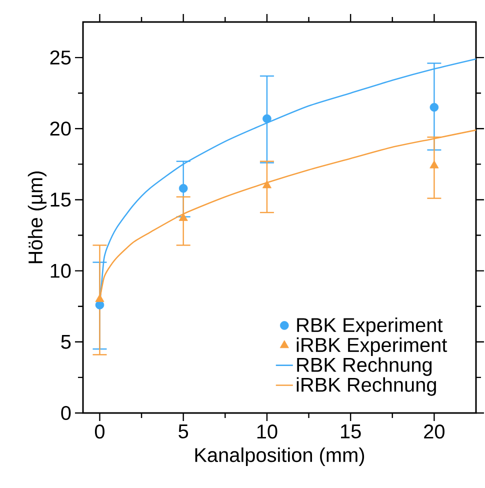  Describe the element at coordinates (370, 326) in the screenshot. I see `legend-label: RBK Experiment` at that location.